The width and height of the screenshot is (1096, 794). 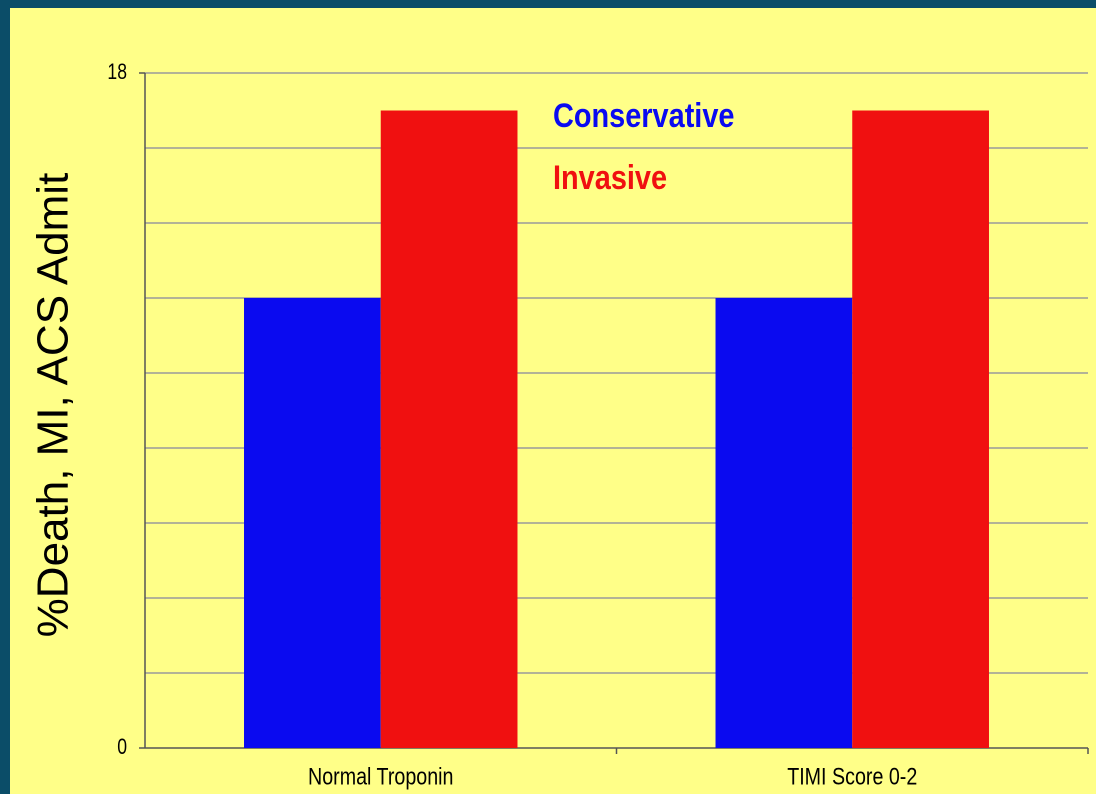 I want to click on legend-label: Conservative, so click(x=643, y=115).